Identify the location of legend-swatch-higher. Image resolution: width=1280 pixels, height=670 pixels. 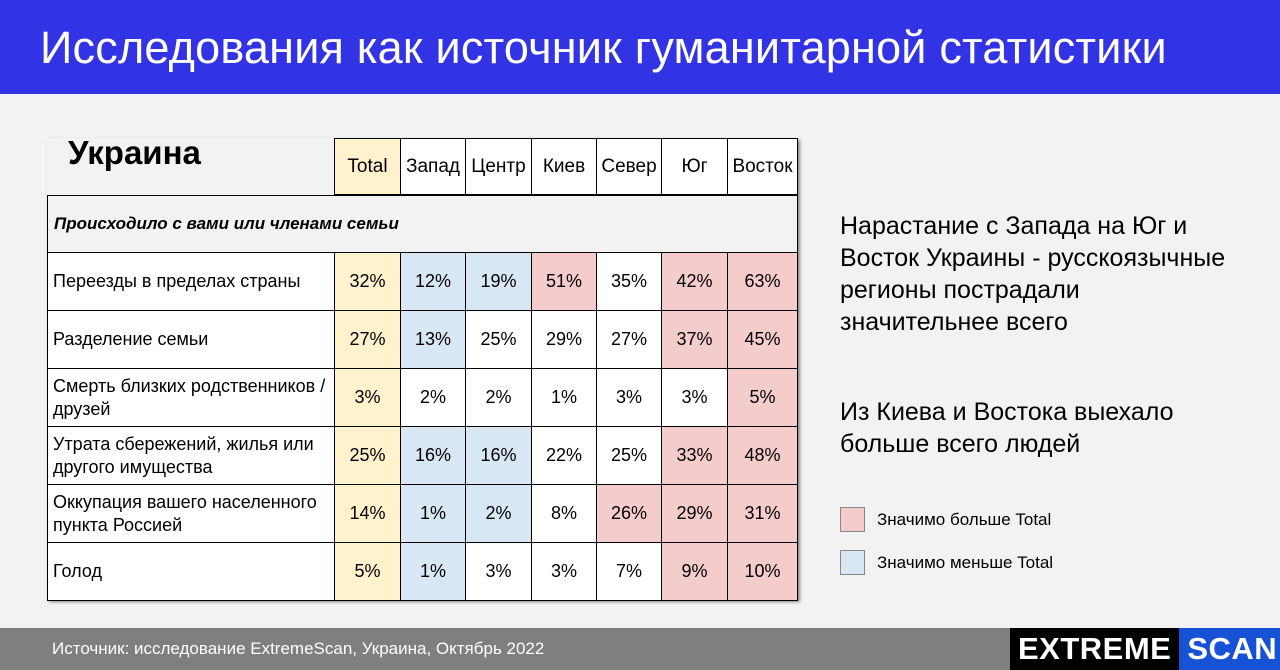
(852, 519).